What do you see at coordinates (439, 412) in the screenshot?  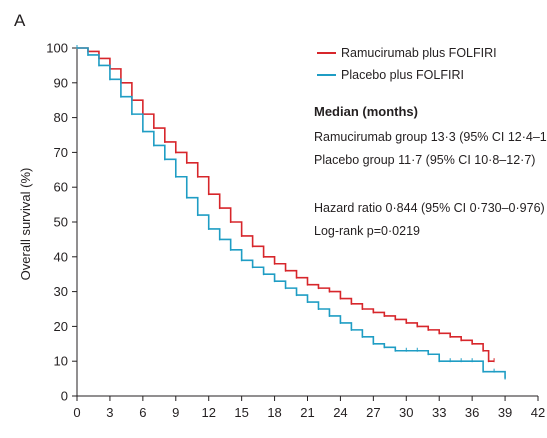 I see `x-tick-label: 33` at bounding box center [439, 412].